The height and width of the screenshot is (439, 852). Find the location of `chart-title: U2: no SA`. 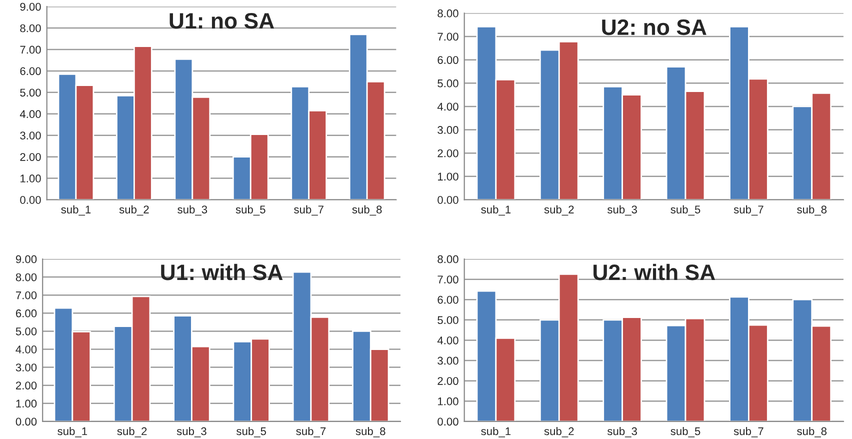

chart-title: U2: no SA is located at coordinates (654, 27).